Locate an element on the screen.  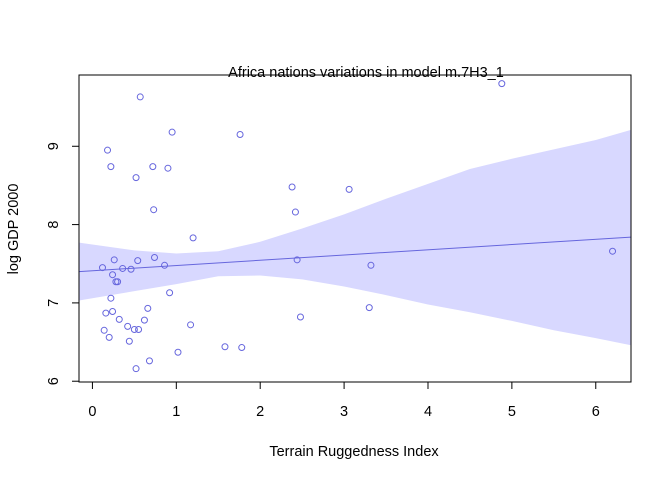
y-tick-label: 6 is located at coordinates (54, 381).